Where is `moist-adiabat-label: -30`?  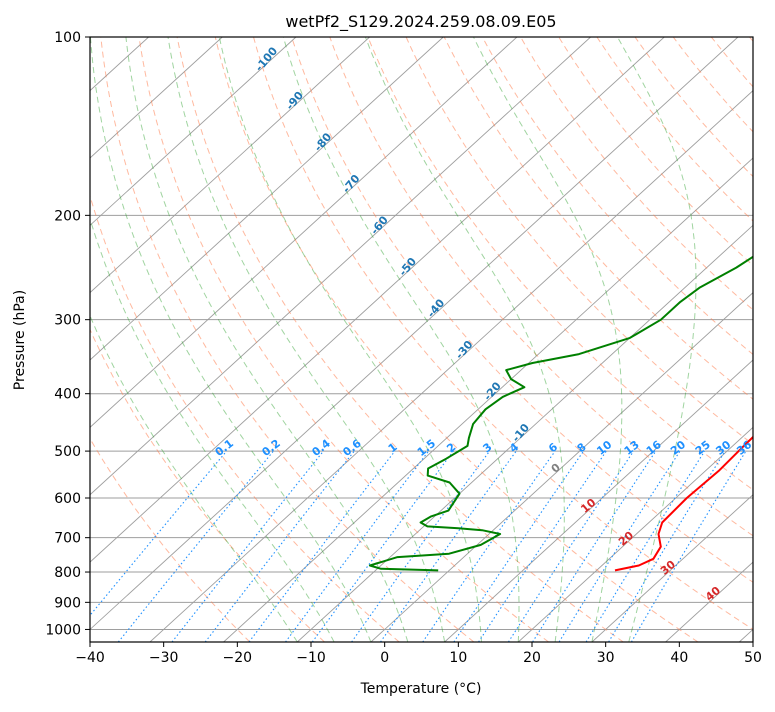
moist-adiabat-label: -30 is located at coordinates (464, 350).